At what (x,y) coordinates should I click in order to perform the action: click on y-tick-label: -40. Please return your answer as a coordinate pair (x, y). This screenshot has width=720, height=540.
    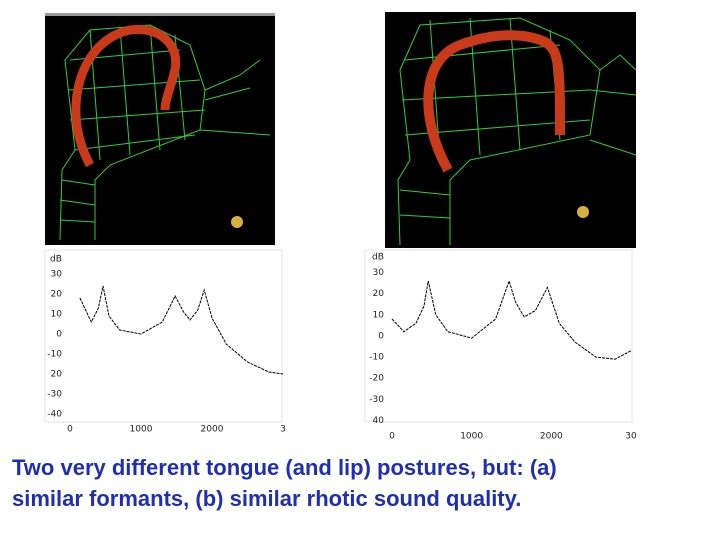
    Looking at the image, I should click on (54, 415).